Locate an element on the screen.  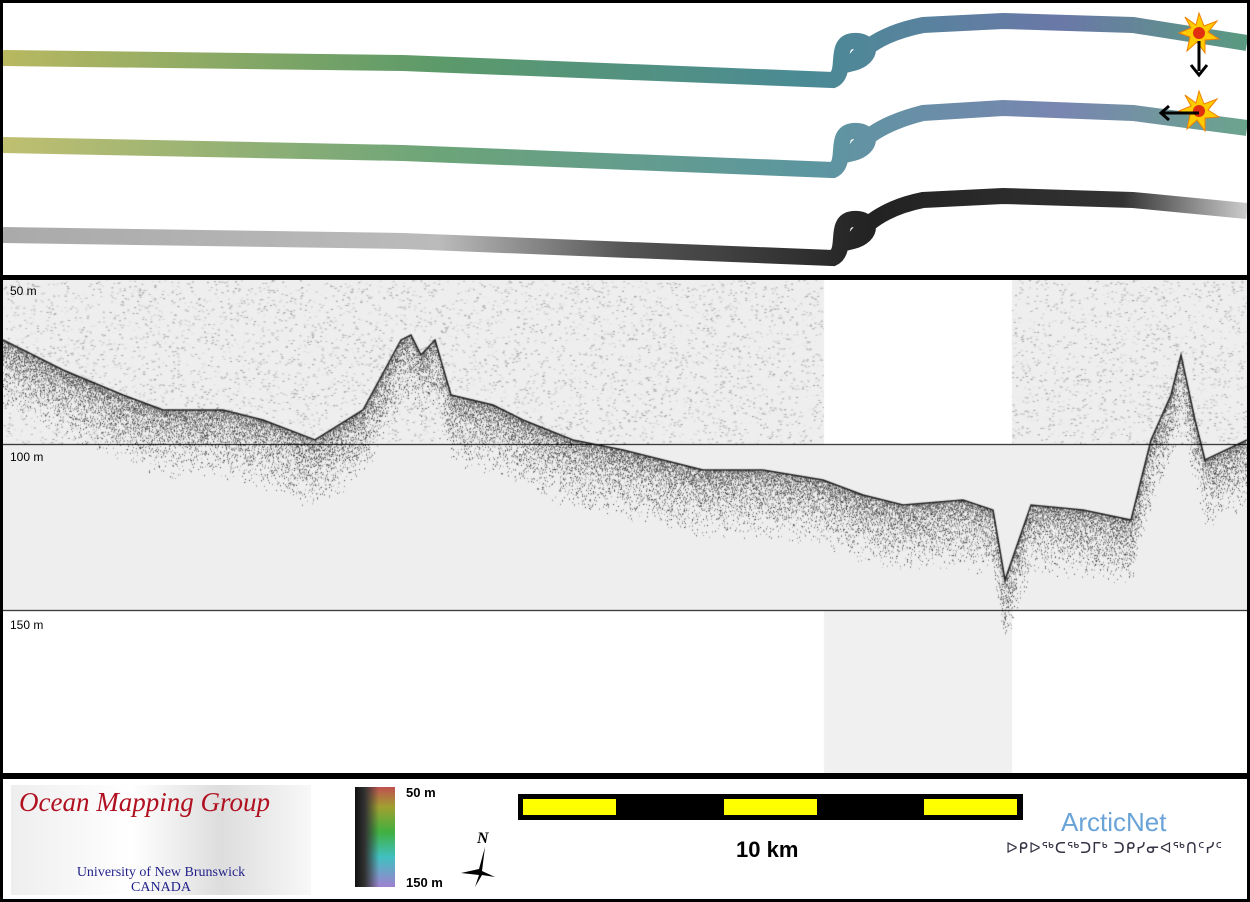
logo-affiliation: University of New Brunswick CANADA is located at coordinates (161, 880).